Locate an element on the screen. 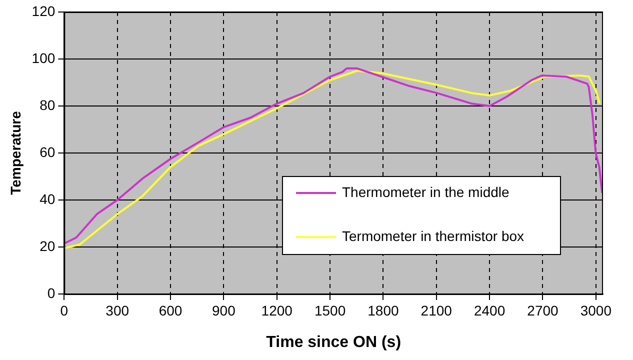  y-tick-label: 60 is located at coordinates (48, 152).